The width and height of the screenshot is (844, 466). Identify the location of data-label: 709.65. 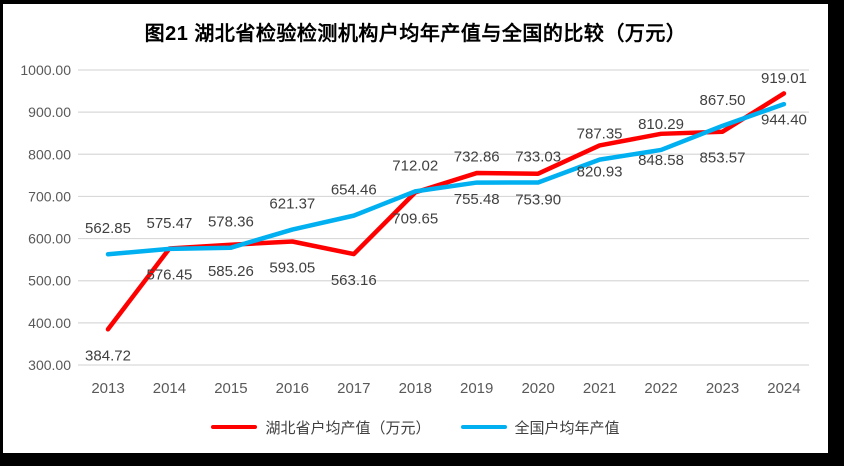
(415, 218).